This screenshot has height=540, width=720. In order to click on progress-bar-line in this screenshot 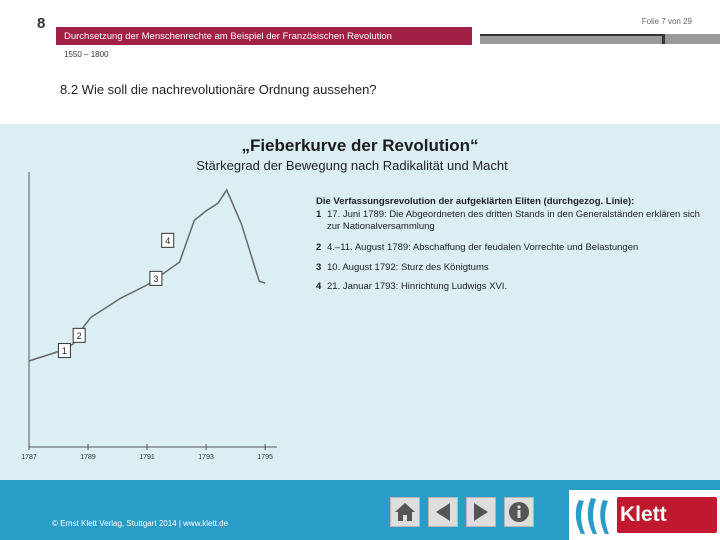, I will do `click(572, 35)`.